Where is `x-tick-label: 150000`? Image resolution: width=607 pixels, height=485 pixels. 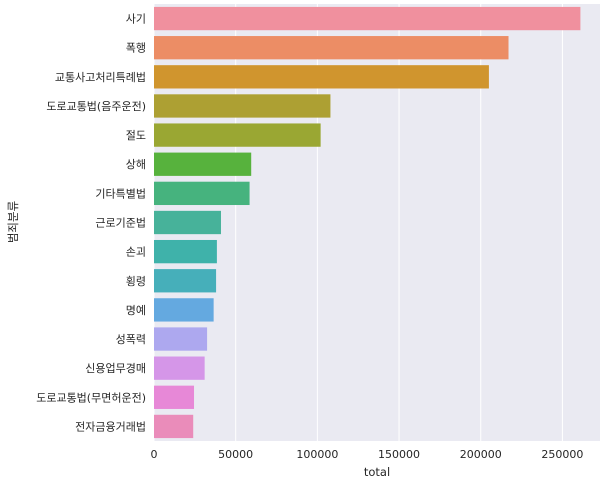 x-tick-label: 150000 is located at coordinates (399, 454).